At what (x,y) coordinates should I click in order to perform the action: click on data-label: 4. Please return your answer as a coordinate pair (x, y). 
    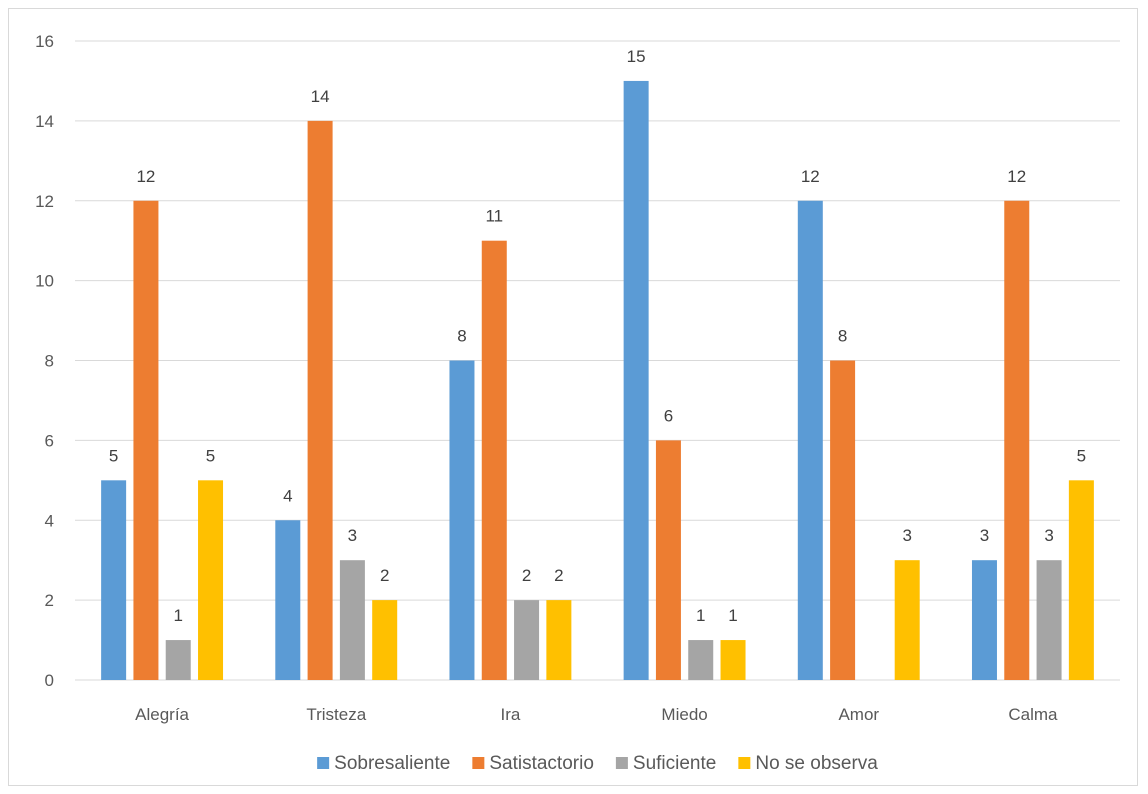
    Looking at the image, I should click on (287, 495).